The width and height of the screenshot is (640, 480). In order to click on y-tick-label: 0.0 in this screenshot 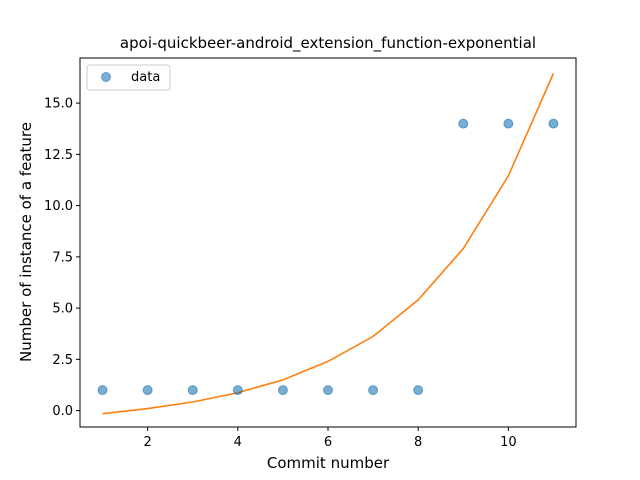, I will do `click(62, 411)`.